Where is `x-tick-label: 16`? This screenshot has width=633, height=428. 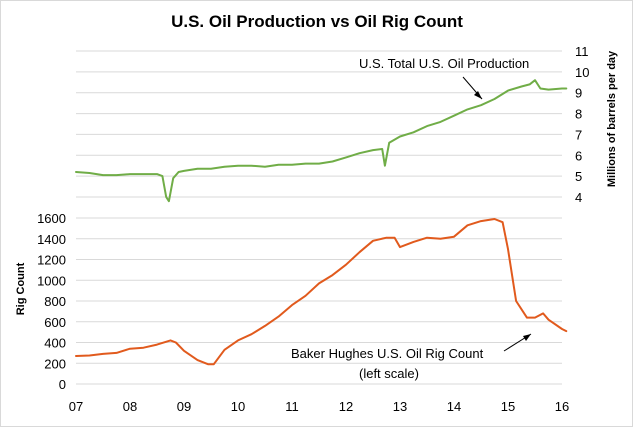
x-tick-label: 16 is located at coordinates (562, 406).